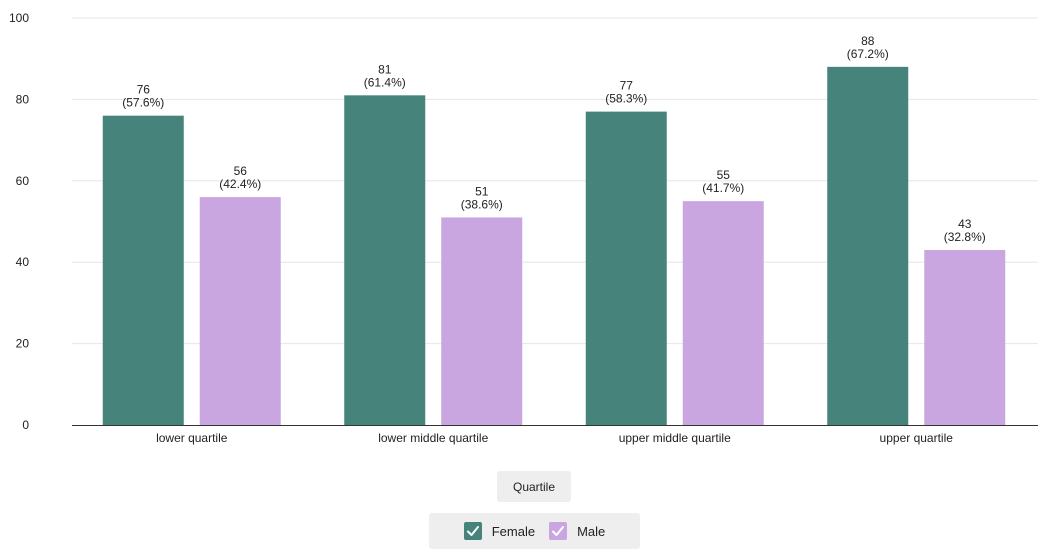 This screenshot has width=1038, height=550. I want to click on data-label-value: 76, so click(144, 90).